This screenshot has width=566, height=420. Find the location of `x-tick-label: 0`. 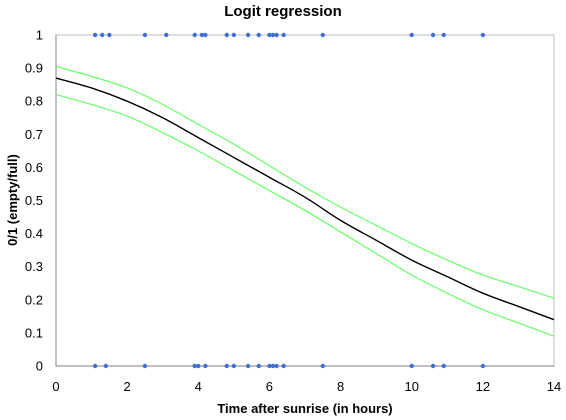

x-tick-label: 0 is located at coordinates (55, 386).